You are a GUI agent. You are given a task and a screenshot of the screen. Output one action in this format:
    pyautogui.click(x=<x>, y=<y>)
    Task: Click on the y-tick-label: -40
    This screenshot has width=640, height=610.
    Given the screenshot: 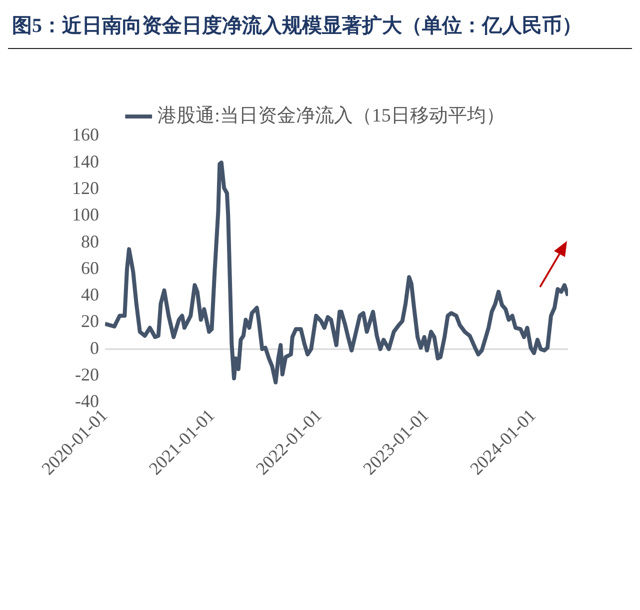 What is the action you would take?
    pyautogui.click(x=87, y=401)
    